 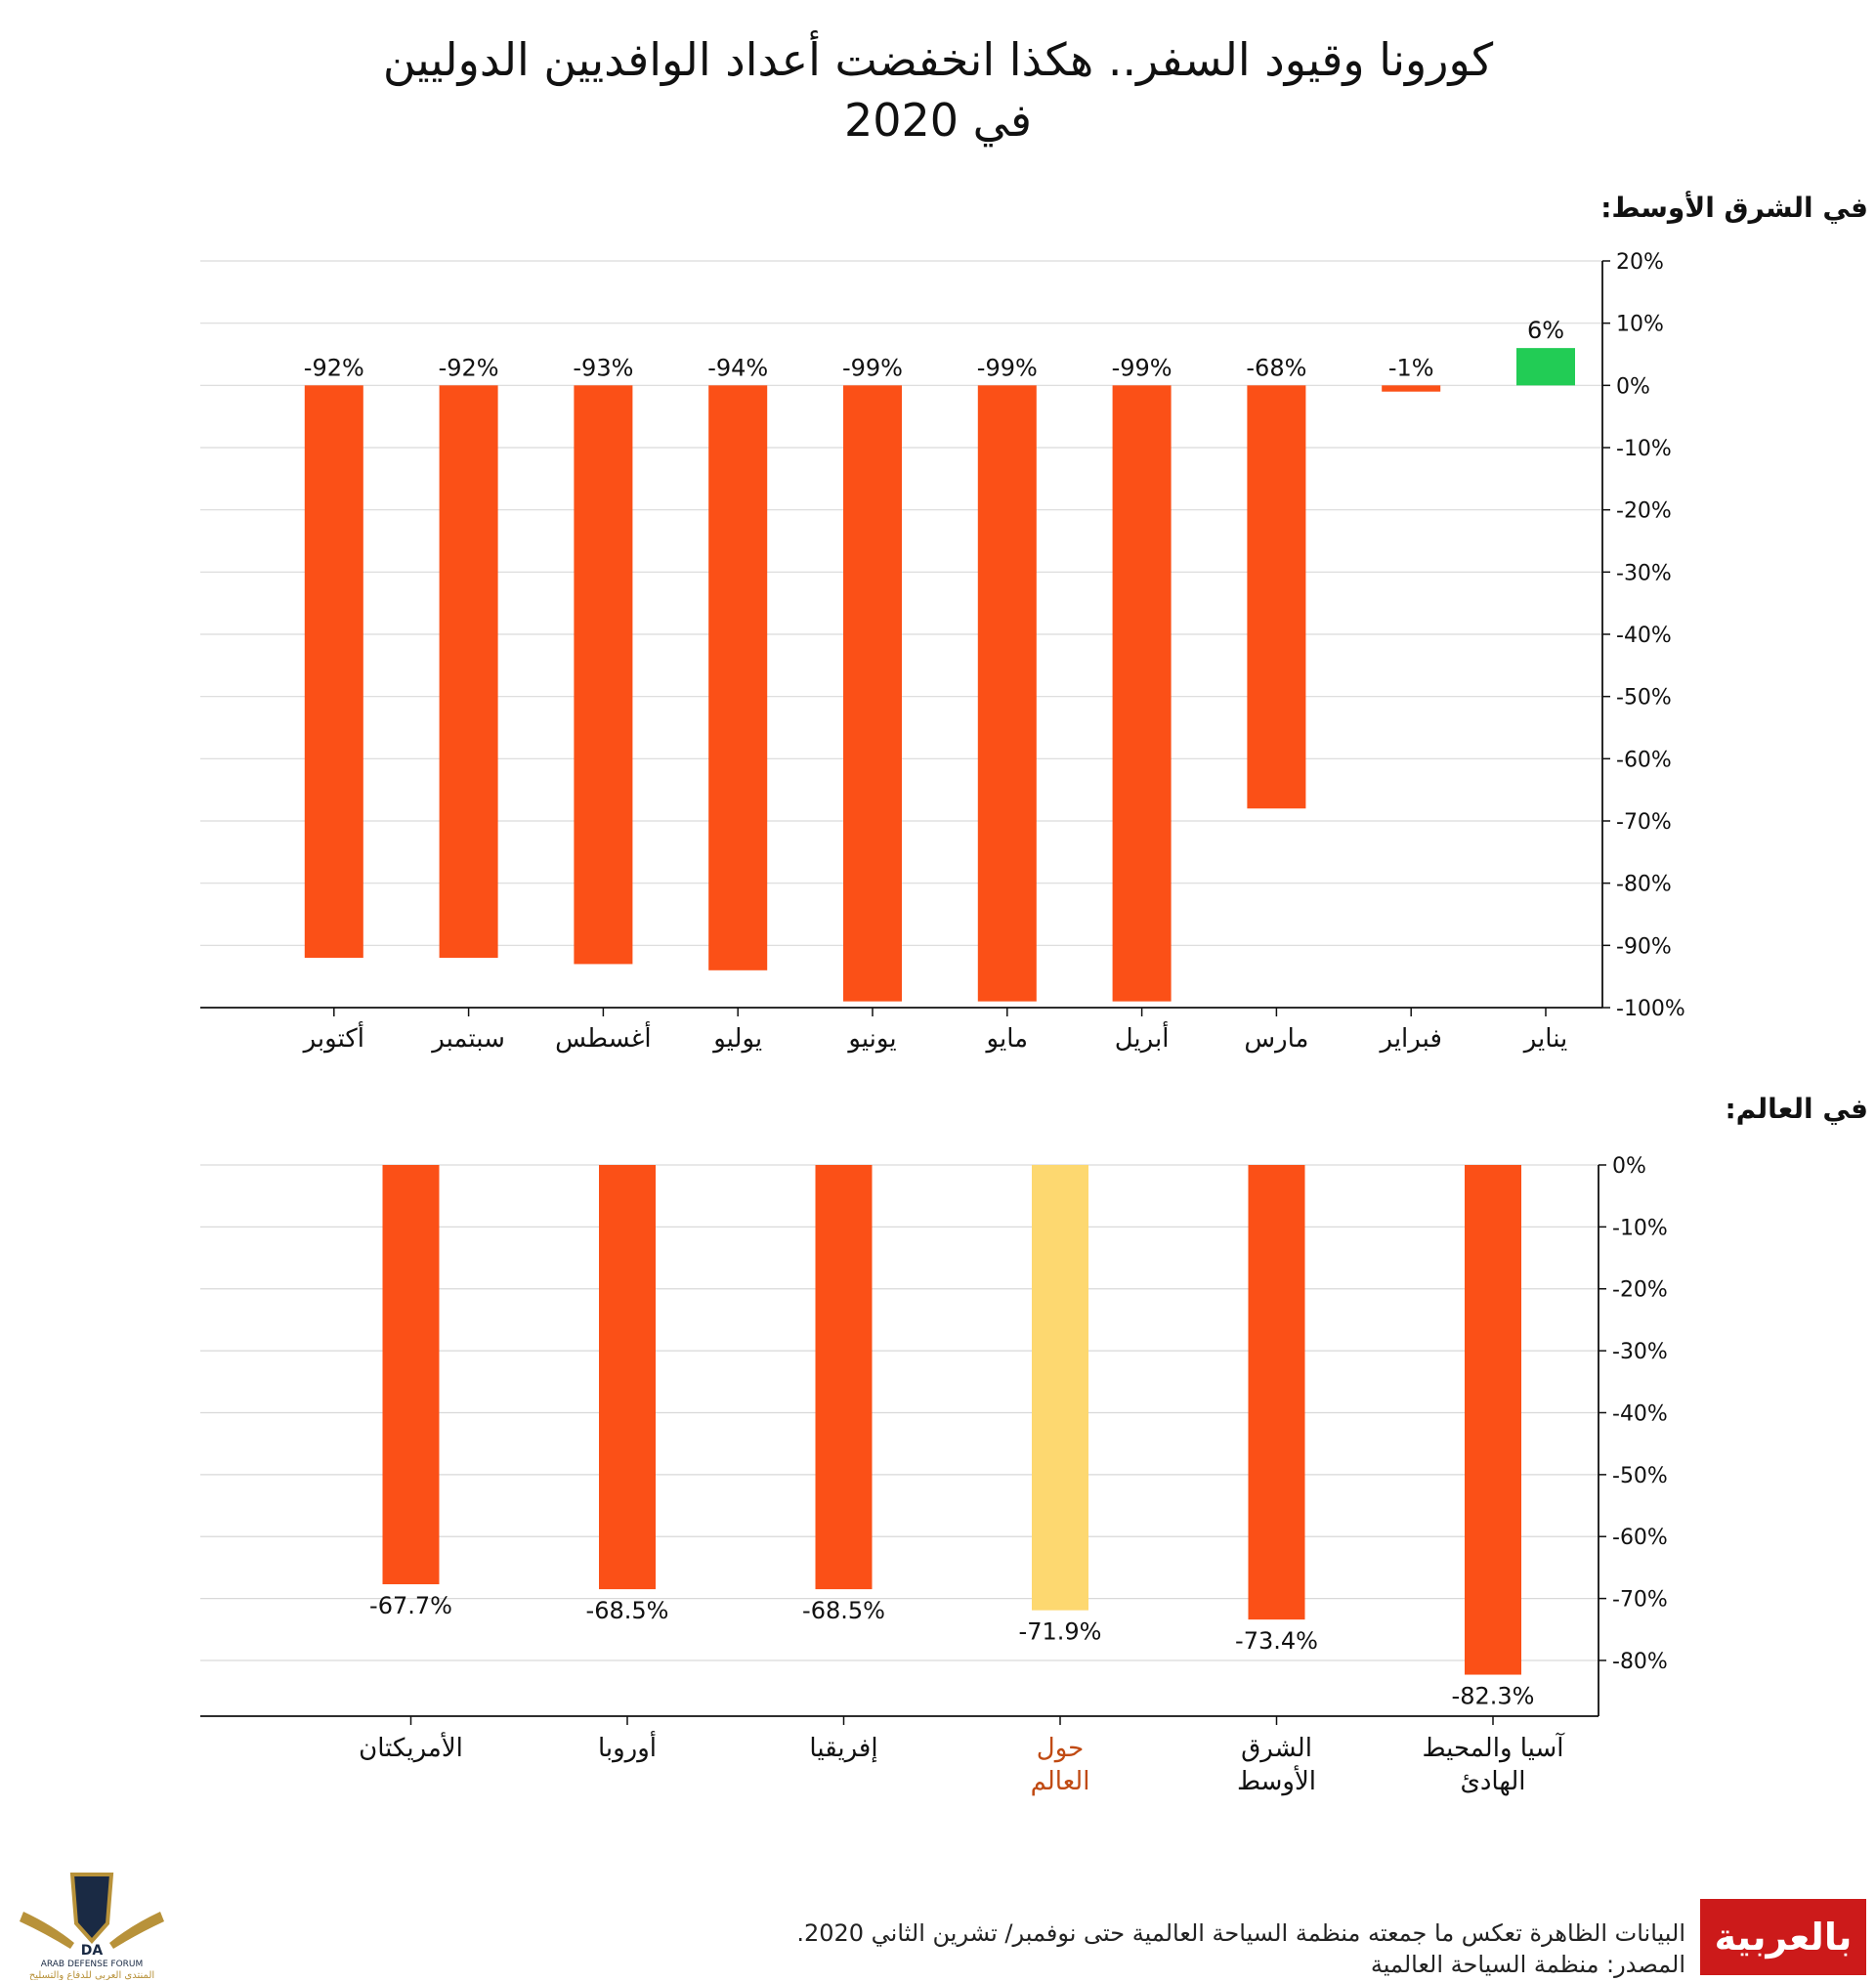 What do you see at coordinates (1734, 208) in the screenshot?
I see `middle-east-section-label: في الشرق الأوسط:` at bounding box center [1734, 208].